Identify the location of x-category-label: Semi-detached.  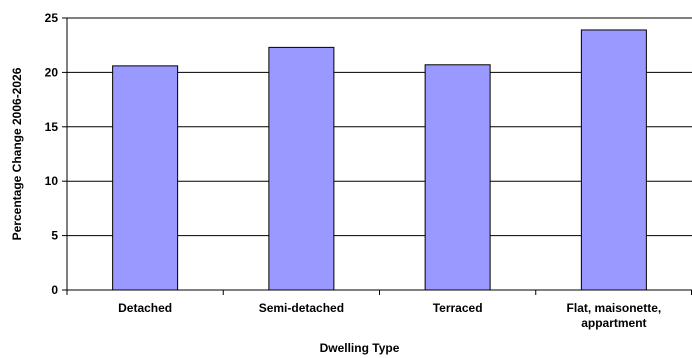
(301, 308).